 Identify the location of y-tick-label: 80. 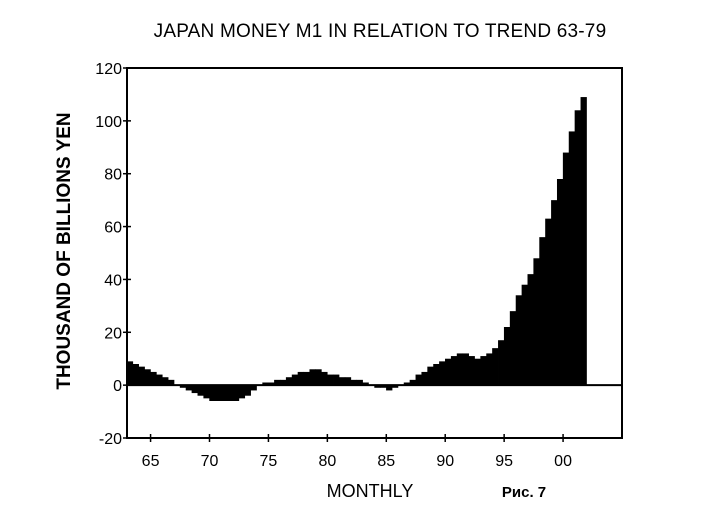
(113, 175).